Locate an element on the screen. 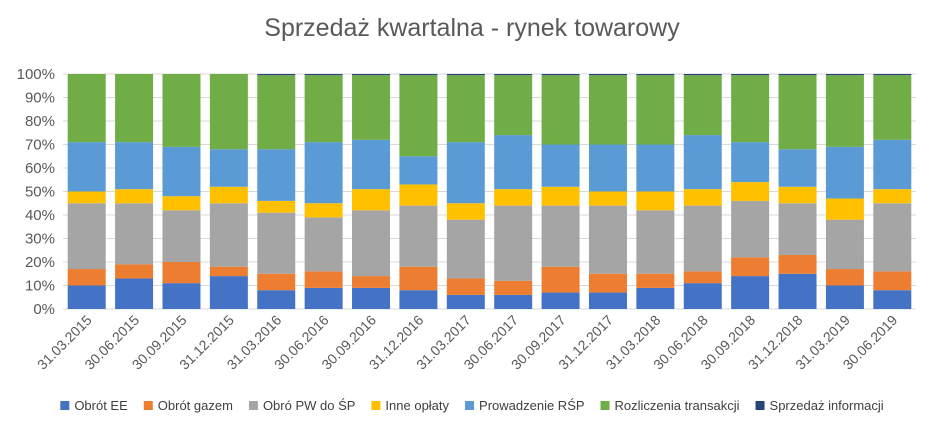  y-tick-label: 40% is located at coordinates (40, 215).